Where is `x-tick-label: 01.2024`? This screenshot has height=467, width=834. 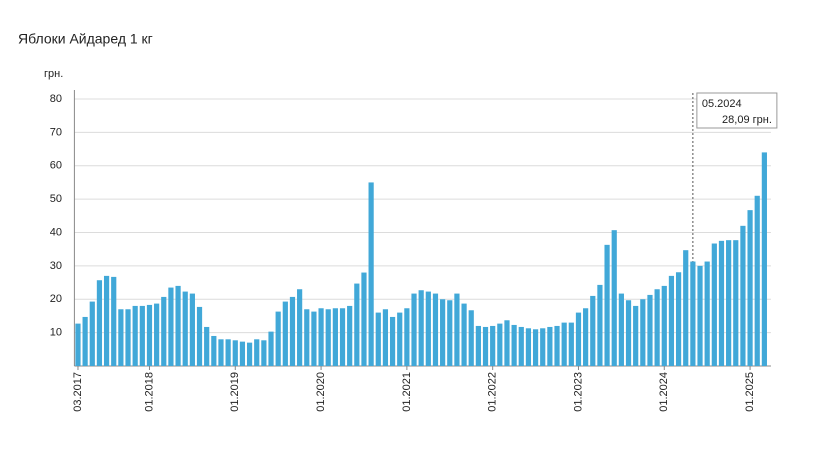
x-tick-label: 01.2024 is located at coordinates (664, 392).